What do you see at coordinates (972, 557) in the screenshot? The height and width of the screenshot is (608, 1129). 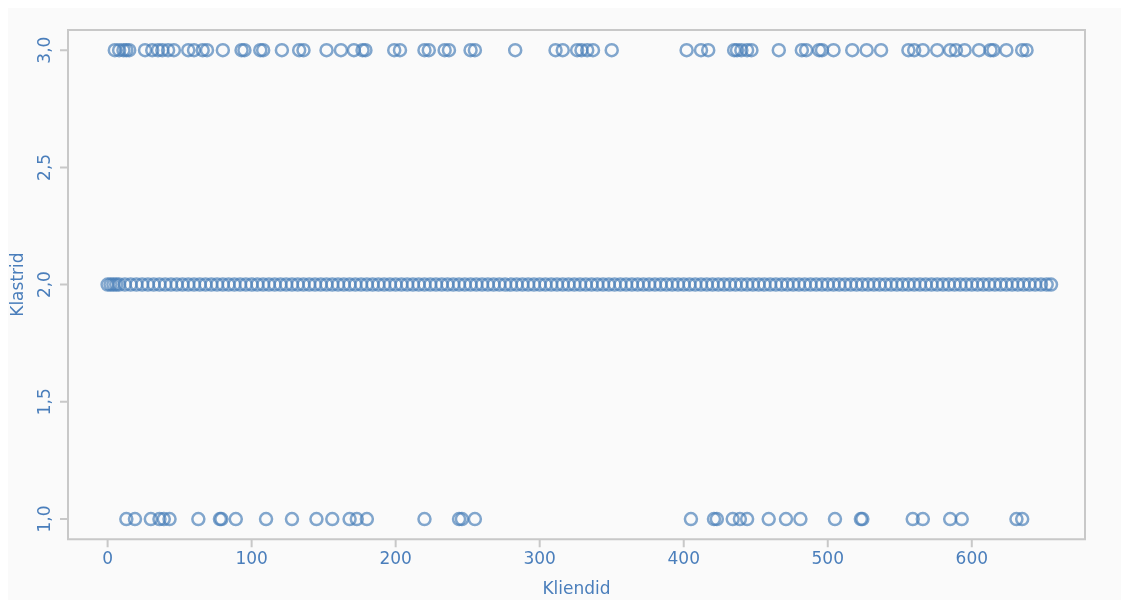 I see `x-tick-label: 600` at bounding box center [972, 557].